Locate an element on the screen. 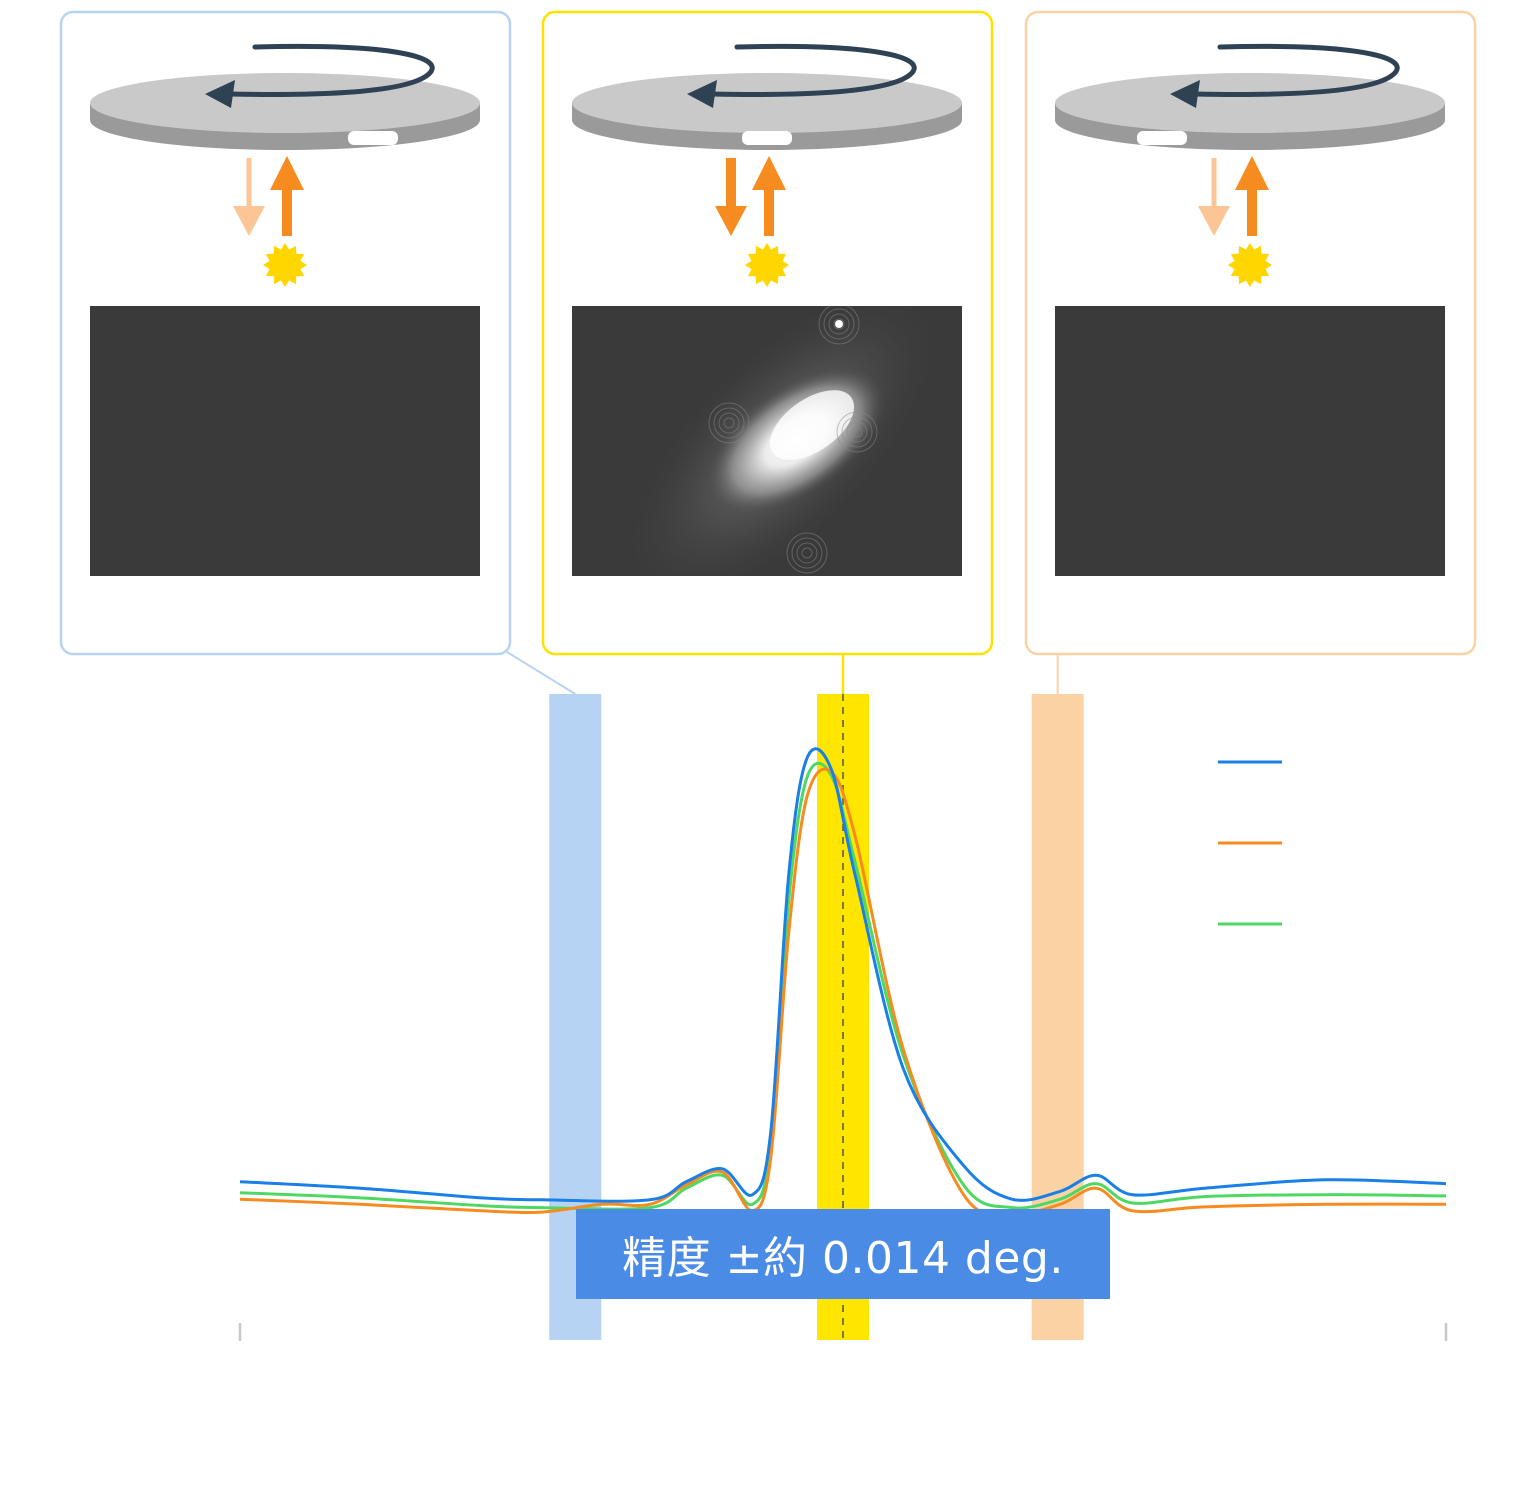  speckle-pattern is located at coordinates (782, 441).